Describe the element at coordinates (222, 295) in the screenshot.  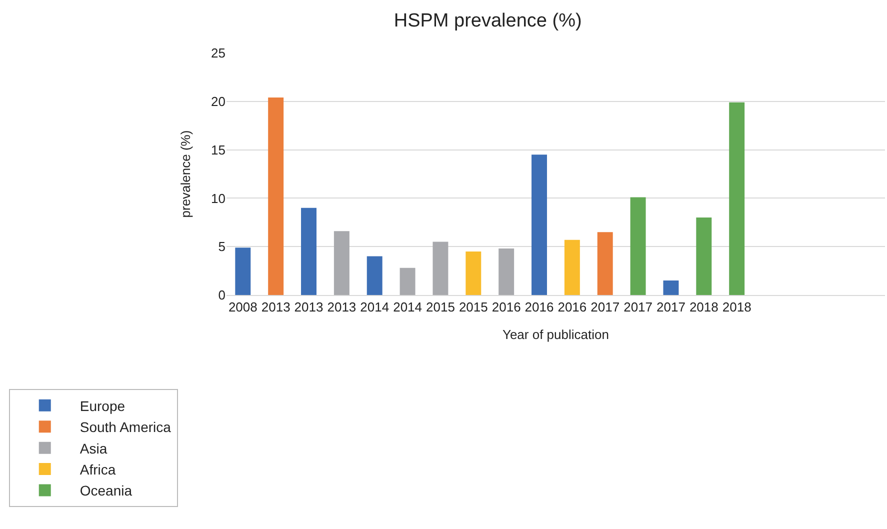
I see `y-tick-label: 0` at that location.